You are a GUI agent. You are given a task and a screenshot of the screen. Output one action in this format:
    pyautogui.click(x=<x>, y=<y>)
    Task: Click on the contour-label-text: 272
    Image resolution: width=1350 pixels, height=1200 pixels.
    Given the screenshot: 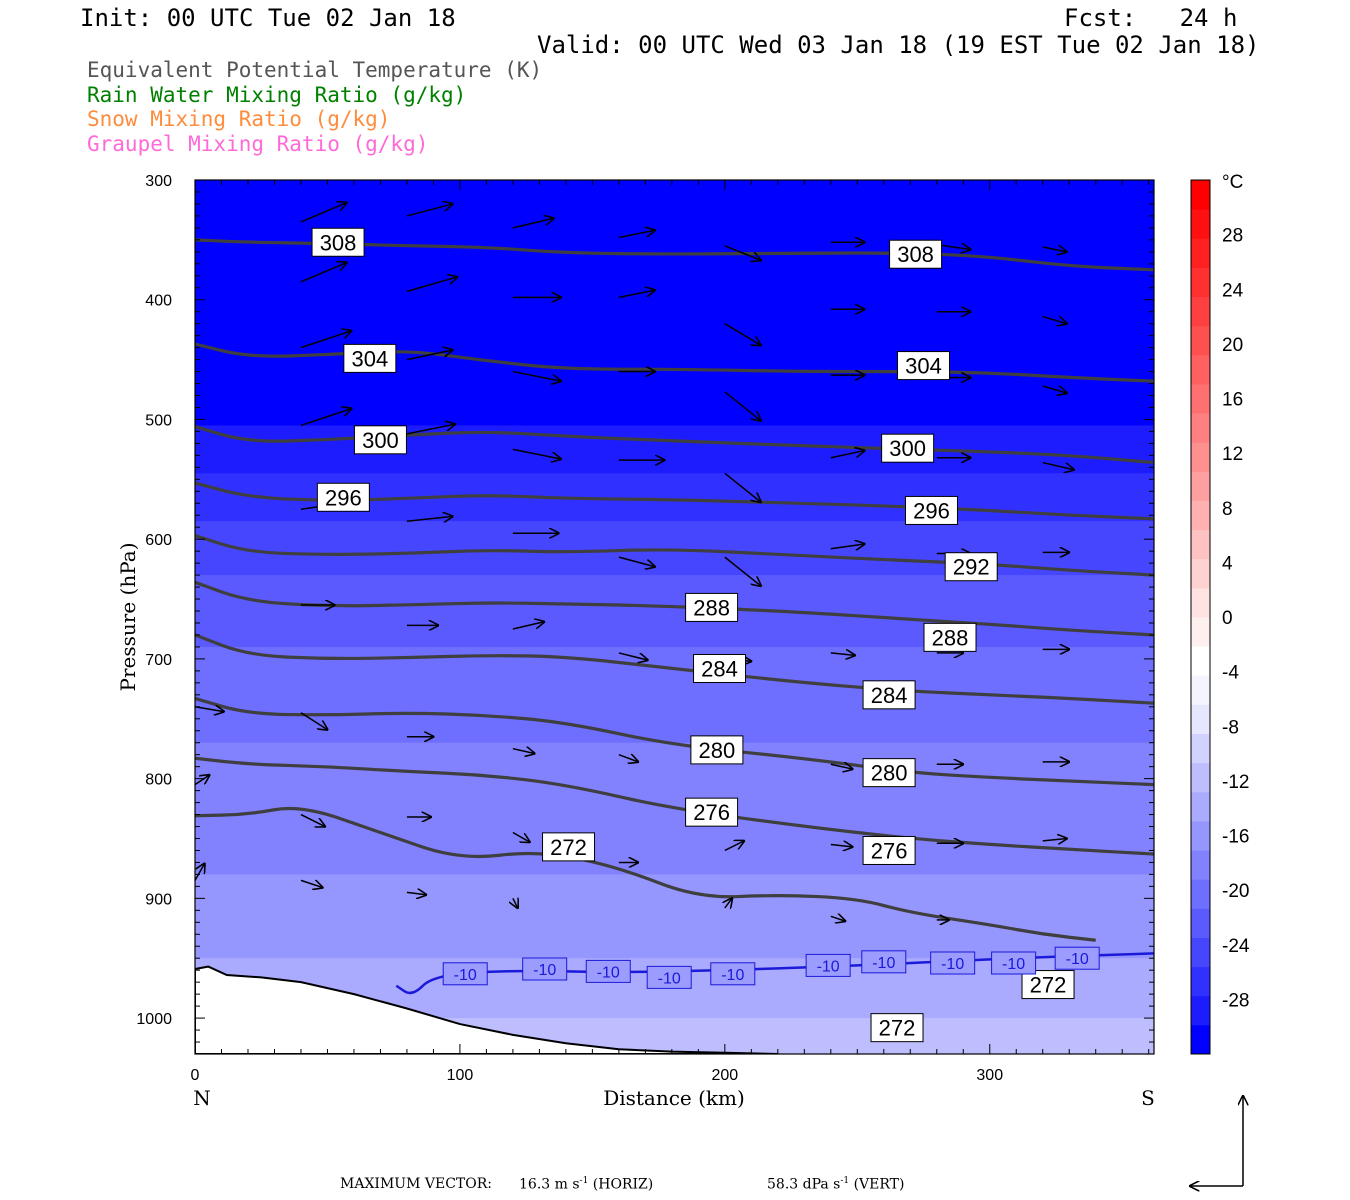 What is the action you would take?
    pyautogui.click(x=1048, y=985)
    